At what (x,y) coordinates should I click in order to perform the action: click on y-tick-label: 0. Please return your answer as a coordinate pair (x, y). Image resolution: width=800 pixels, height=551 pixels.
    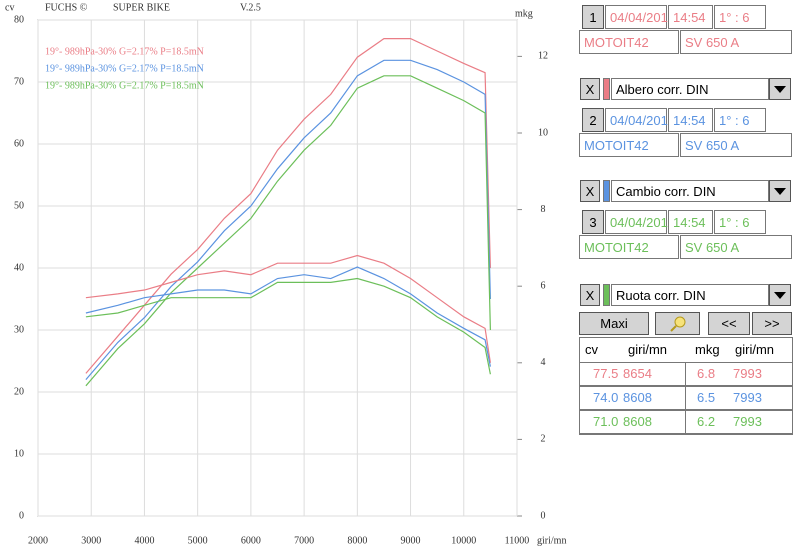
    Looking at the image, I should click on (21, 515).